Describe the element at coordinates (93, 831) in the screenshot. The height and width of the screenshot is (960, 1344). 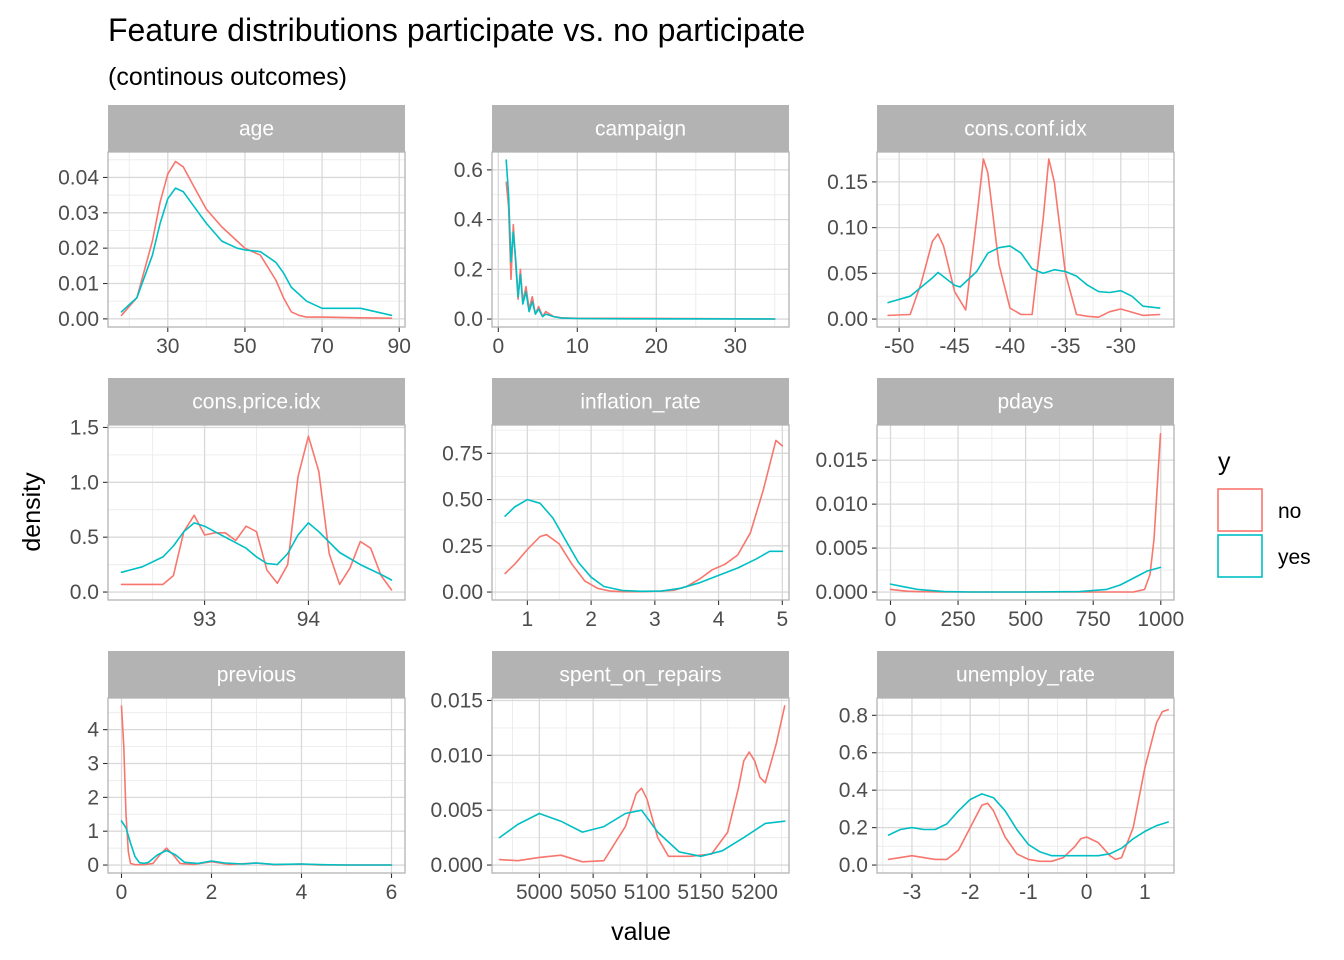
I see `y-tick-label: 1` at that location.